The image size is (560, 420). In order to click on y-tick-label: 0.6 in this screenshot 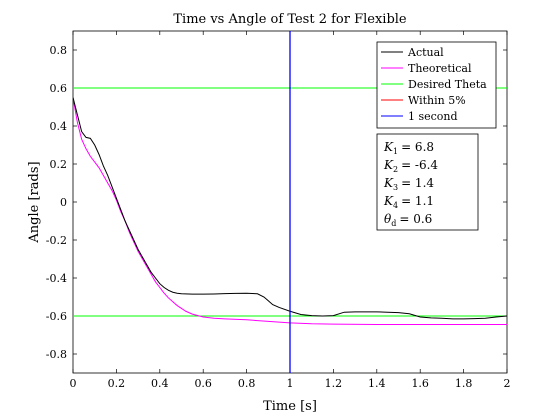, I will do `click(59, 88)`.